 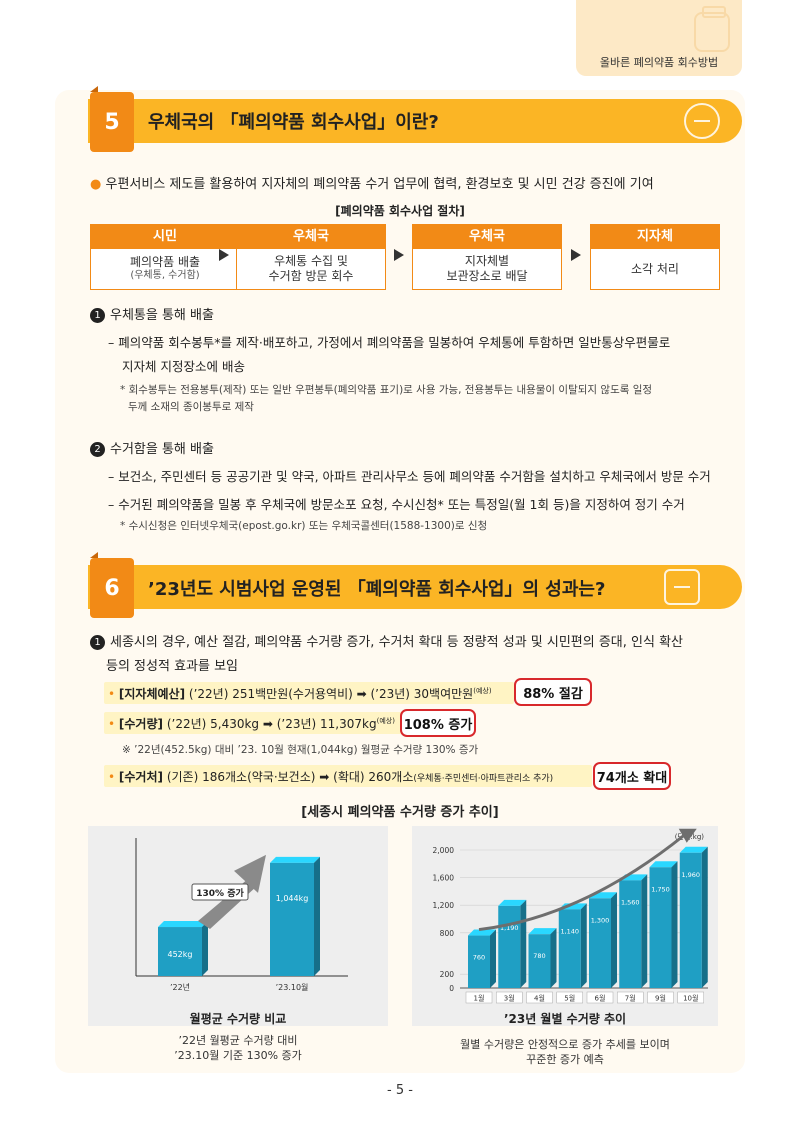 What do you see at coordinates (180, 954) in the screenshot?
I see `left-chart-value-label: 452kg` at bounding box center [180, 954].